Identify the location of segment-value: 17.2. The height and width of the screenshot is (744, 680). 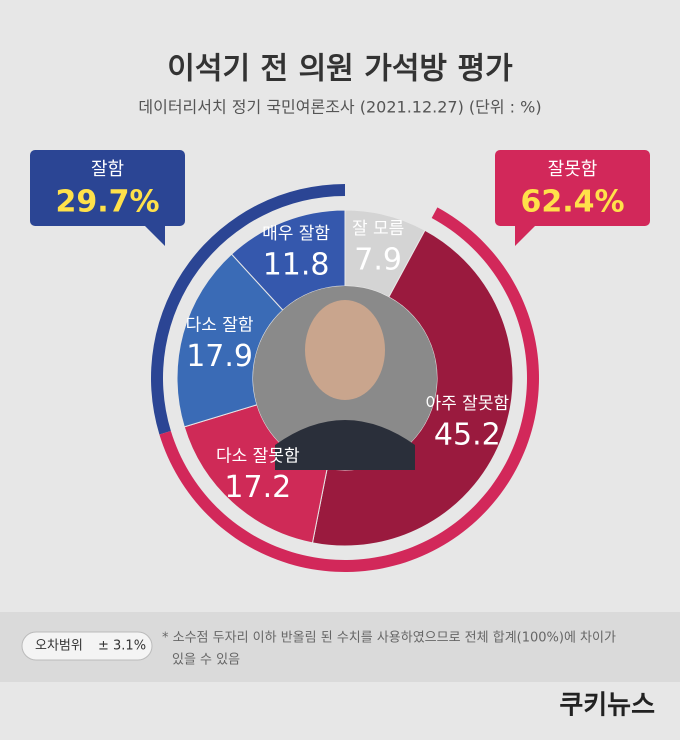
(257, 487).